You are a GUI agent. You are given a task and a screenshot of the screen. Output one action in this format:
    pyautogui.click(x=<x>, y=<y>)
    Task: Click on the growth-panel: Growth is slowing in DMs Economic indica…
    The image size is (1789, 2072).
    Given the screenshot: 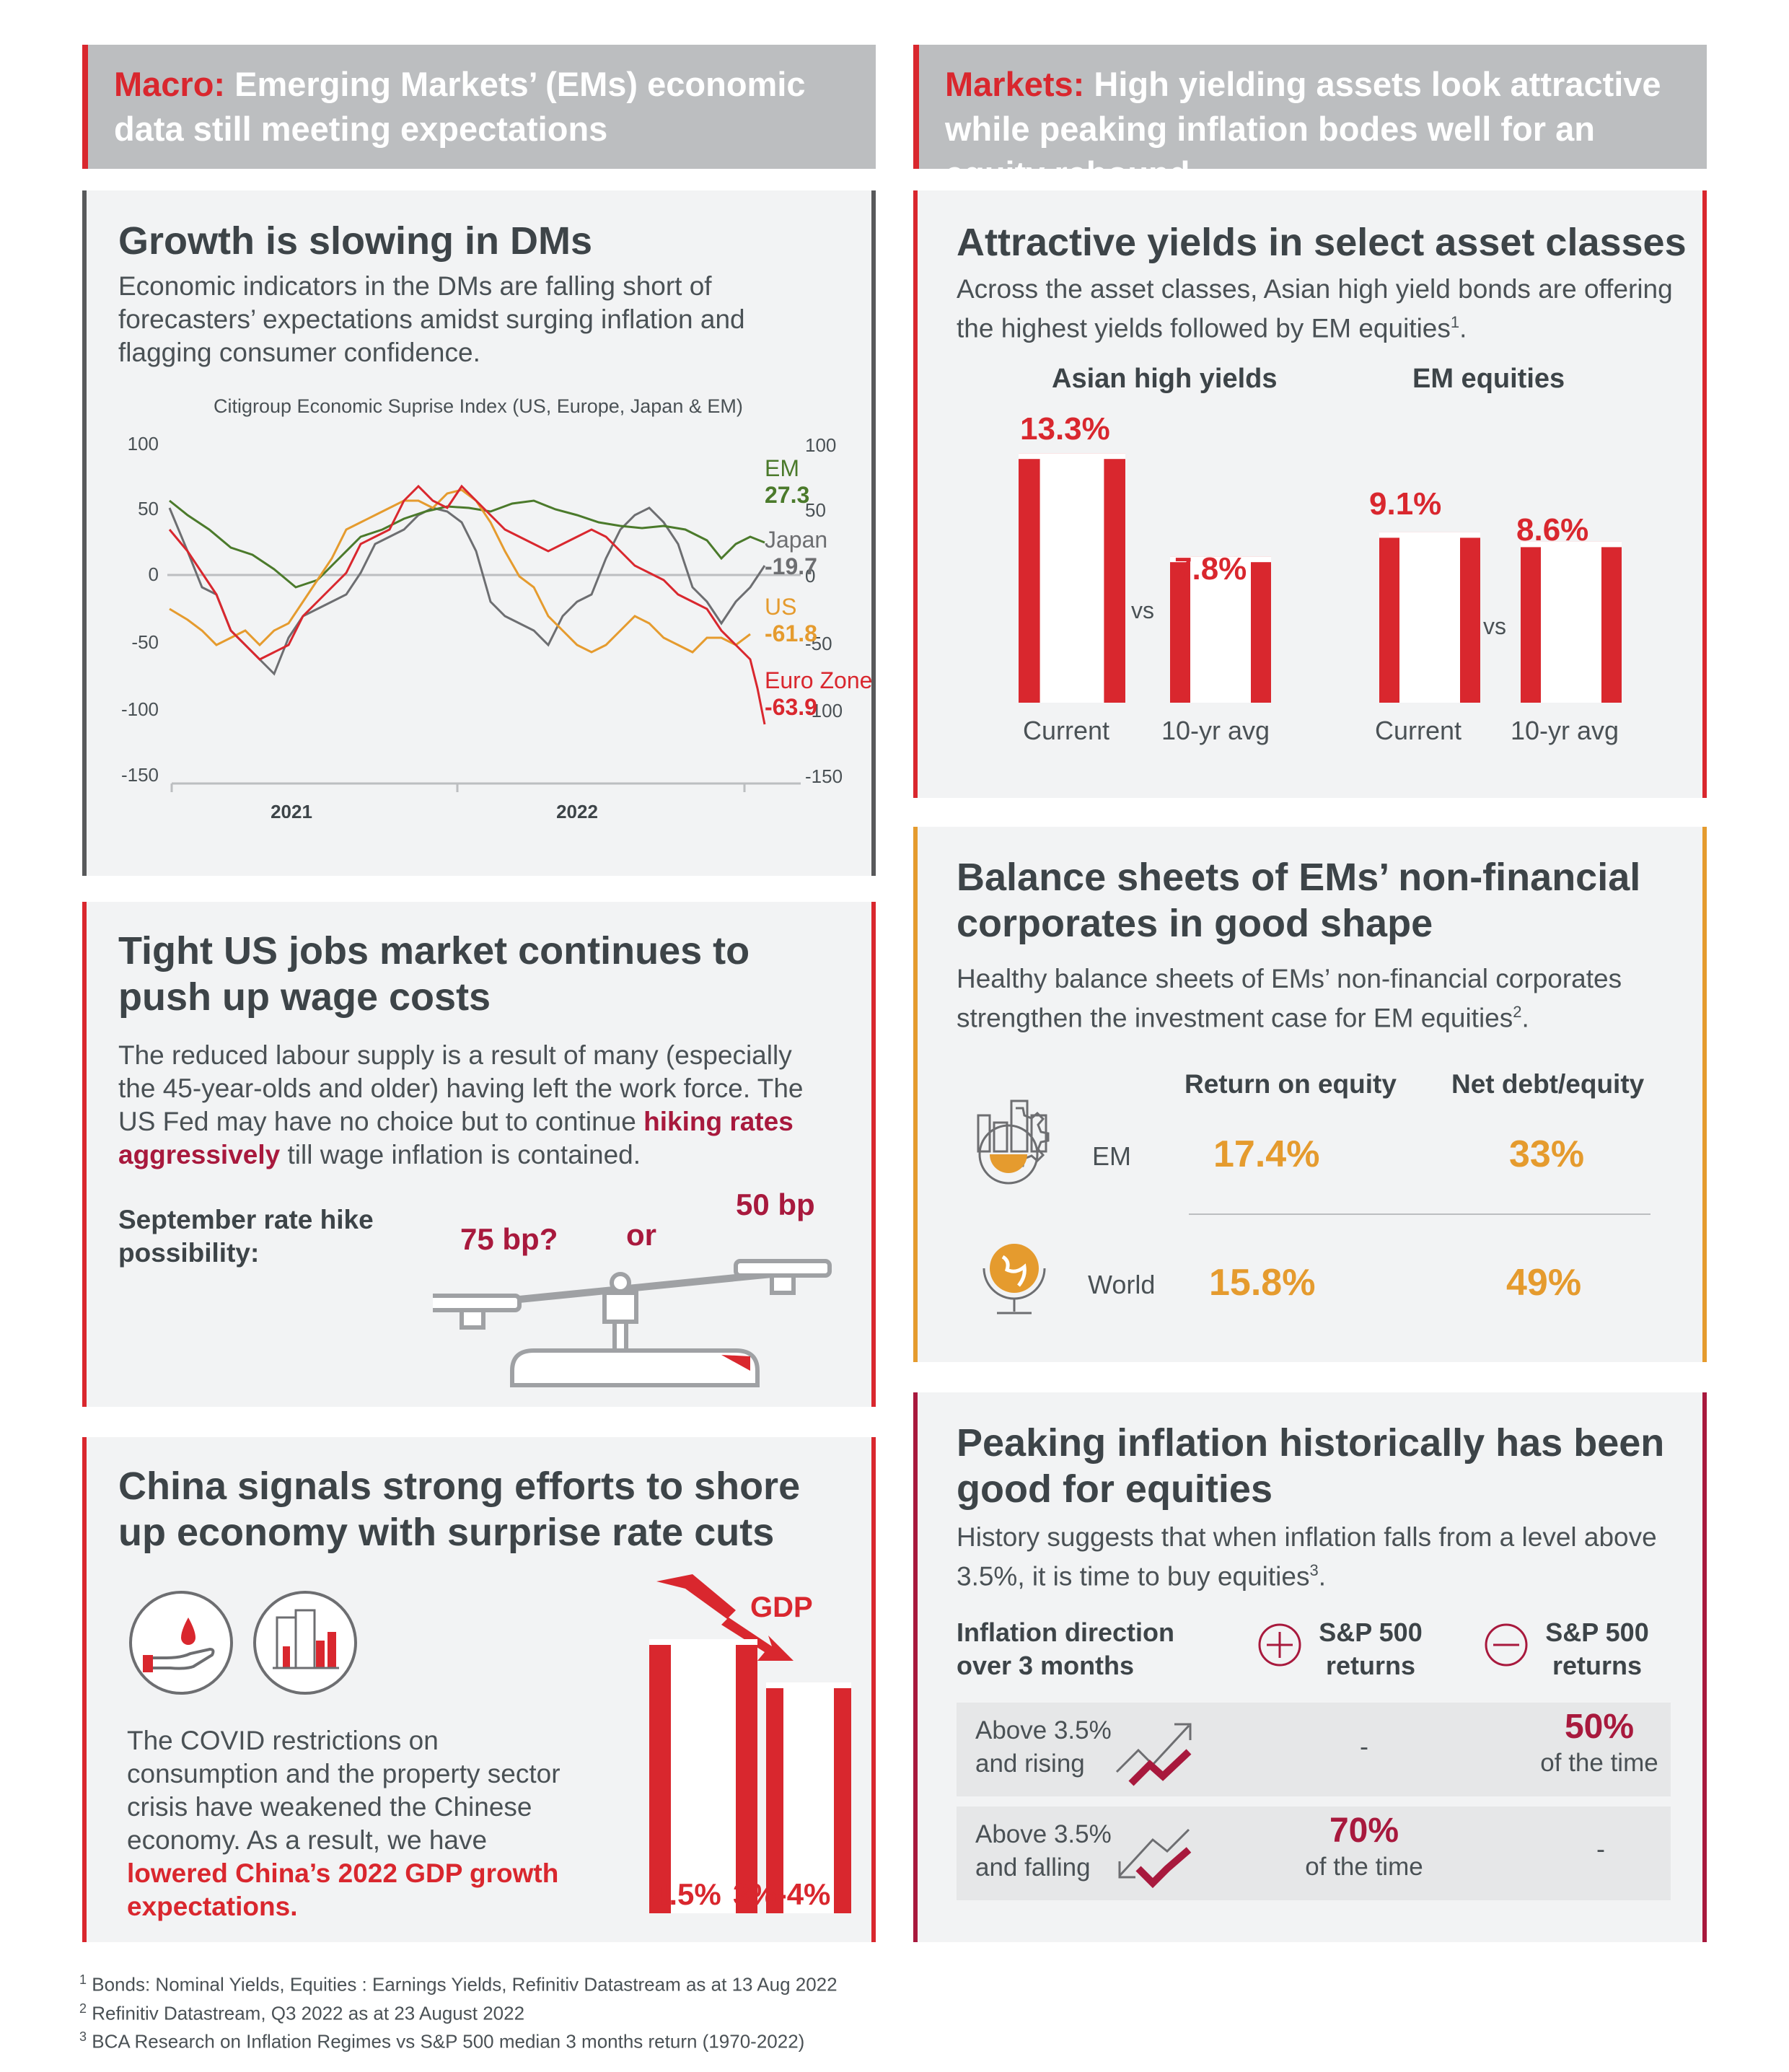 What is the action you would take?
    pyautogui.click(x=479, y=533)
    